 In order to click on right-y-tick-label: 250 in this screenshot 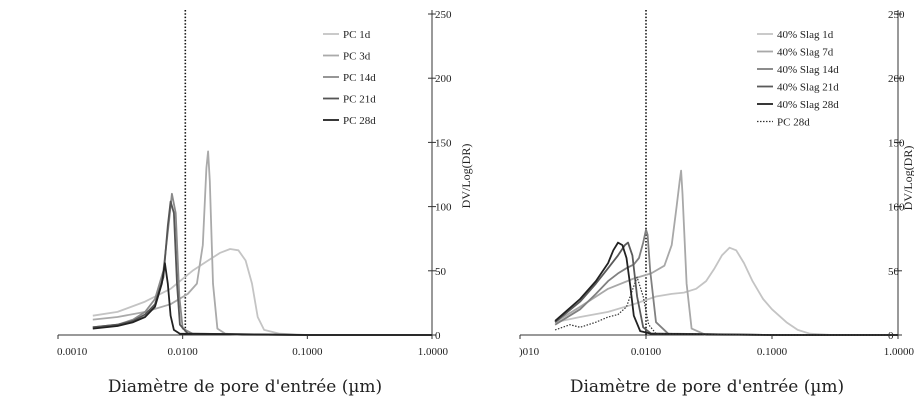, I will do `click(896, 15)`.